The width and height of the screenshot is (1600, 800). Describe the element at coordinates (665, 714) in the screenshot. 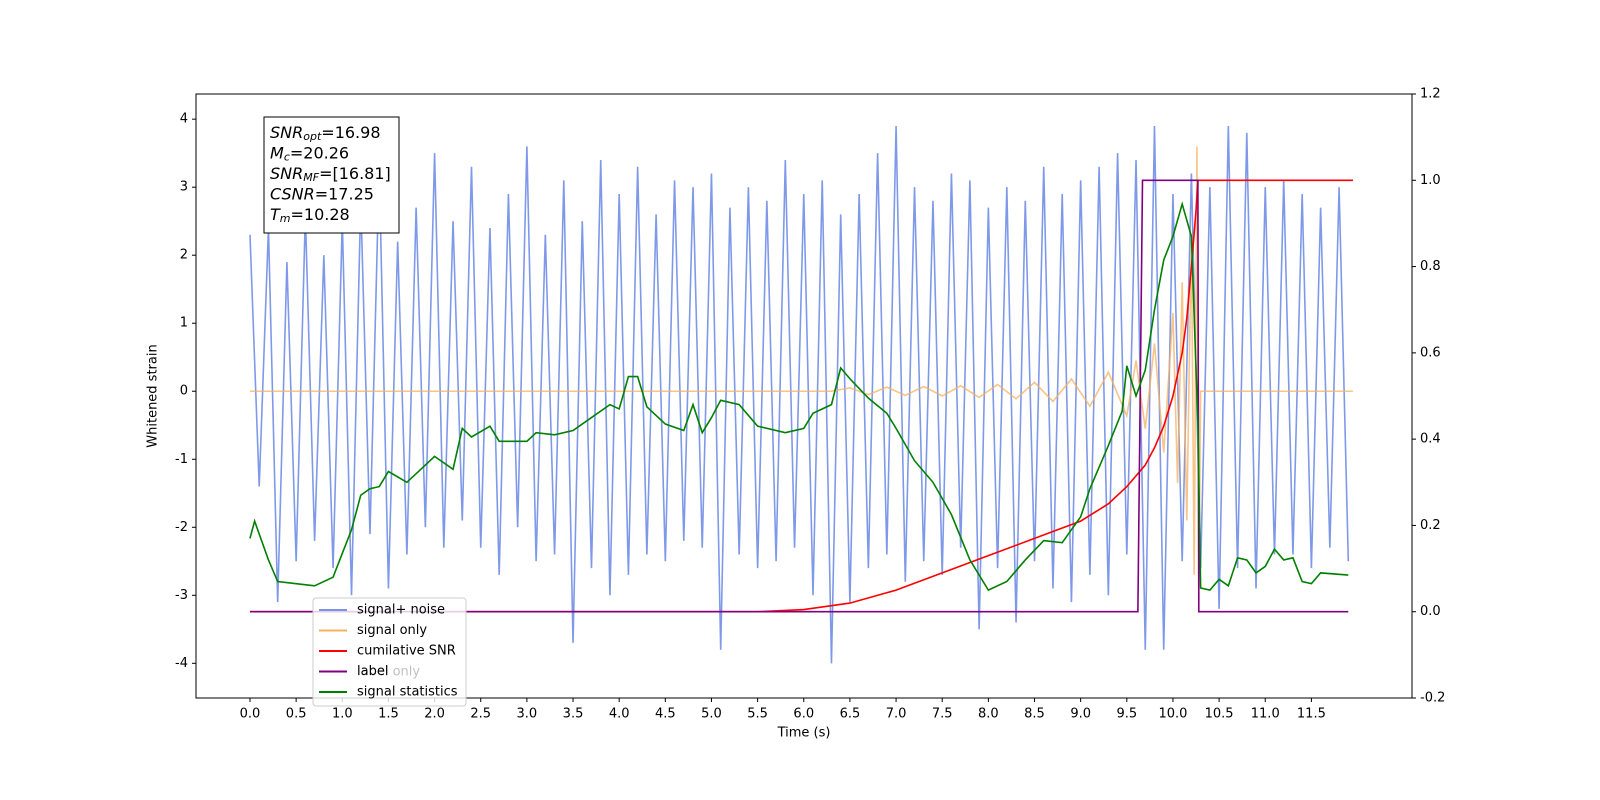

I see `x-tick-label: 4.5` at that location.